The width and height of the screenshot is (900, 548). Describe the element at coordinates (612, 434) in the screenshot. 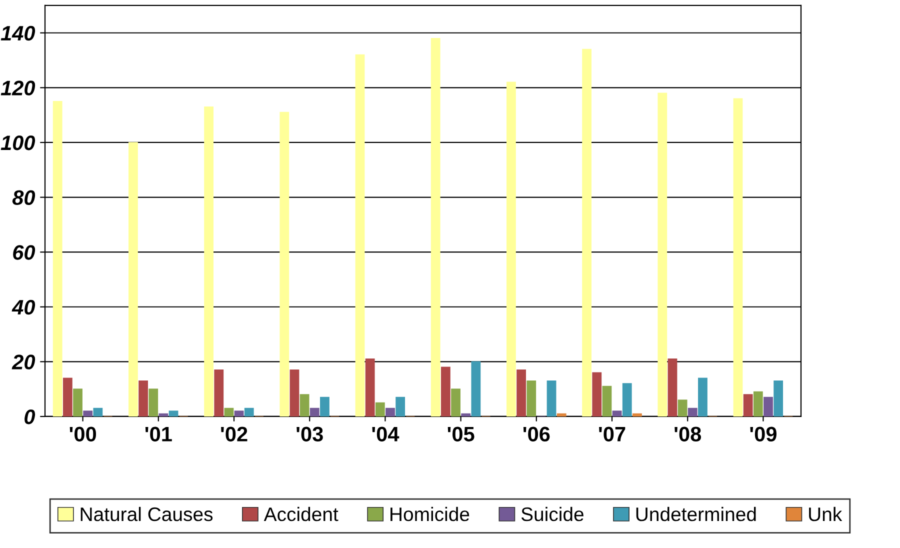

I see `x-tick-label: '07` at that location.